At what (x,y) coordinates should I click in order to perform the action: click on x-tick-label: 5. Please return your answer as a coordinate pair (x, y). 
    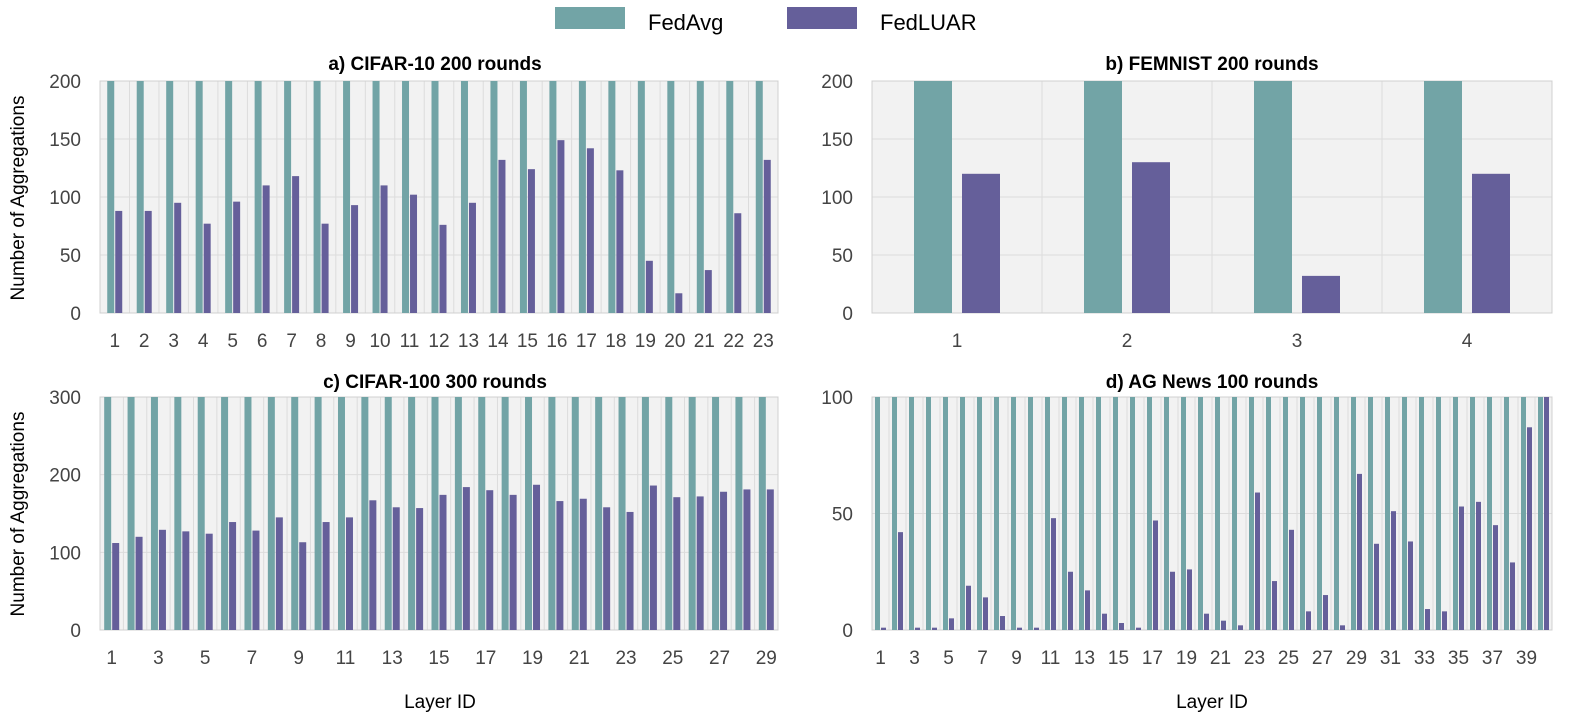
    Looking at the image, I should click on (232, 341).